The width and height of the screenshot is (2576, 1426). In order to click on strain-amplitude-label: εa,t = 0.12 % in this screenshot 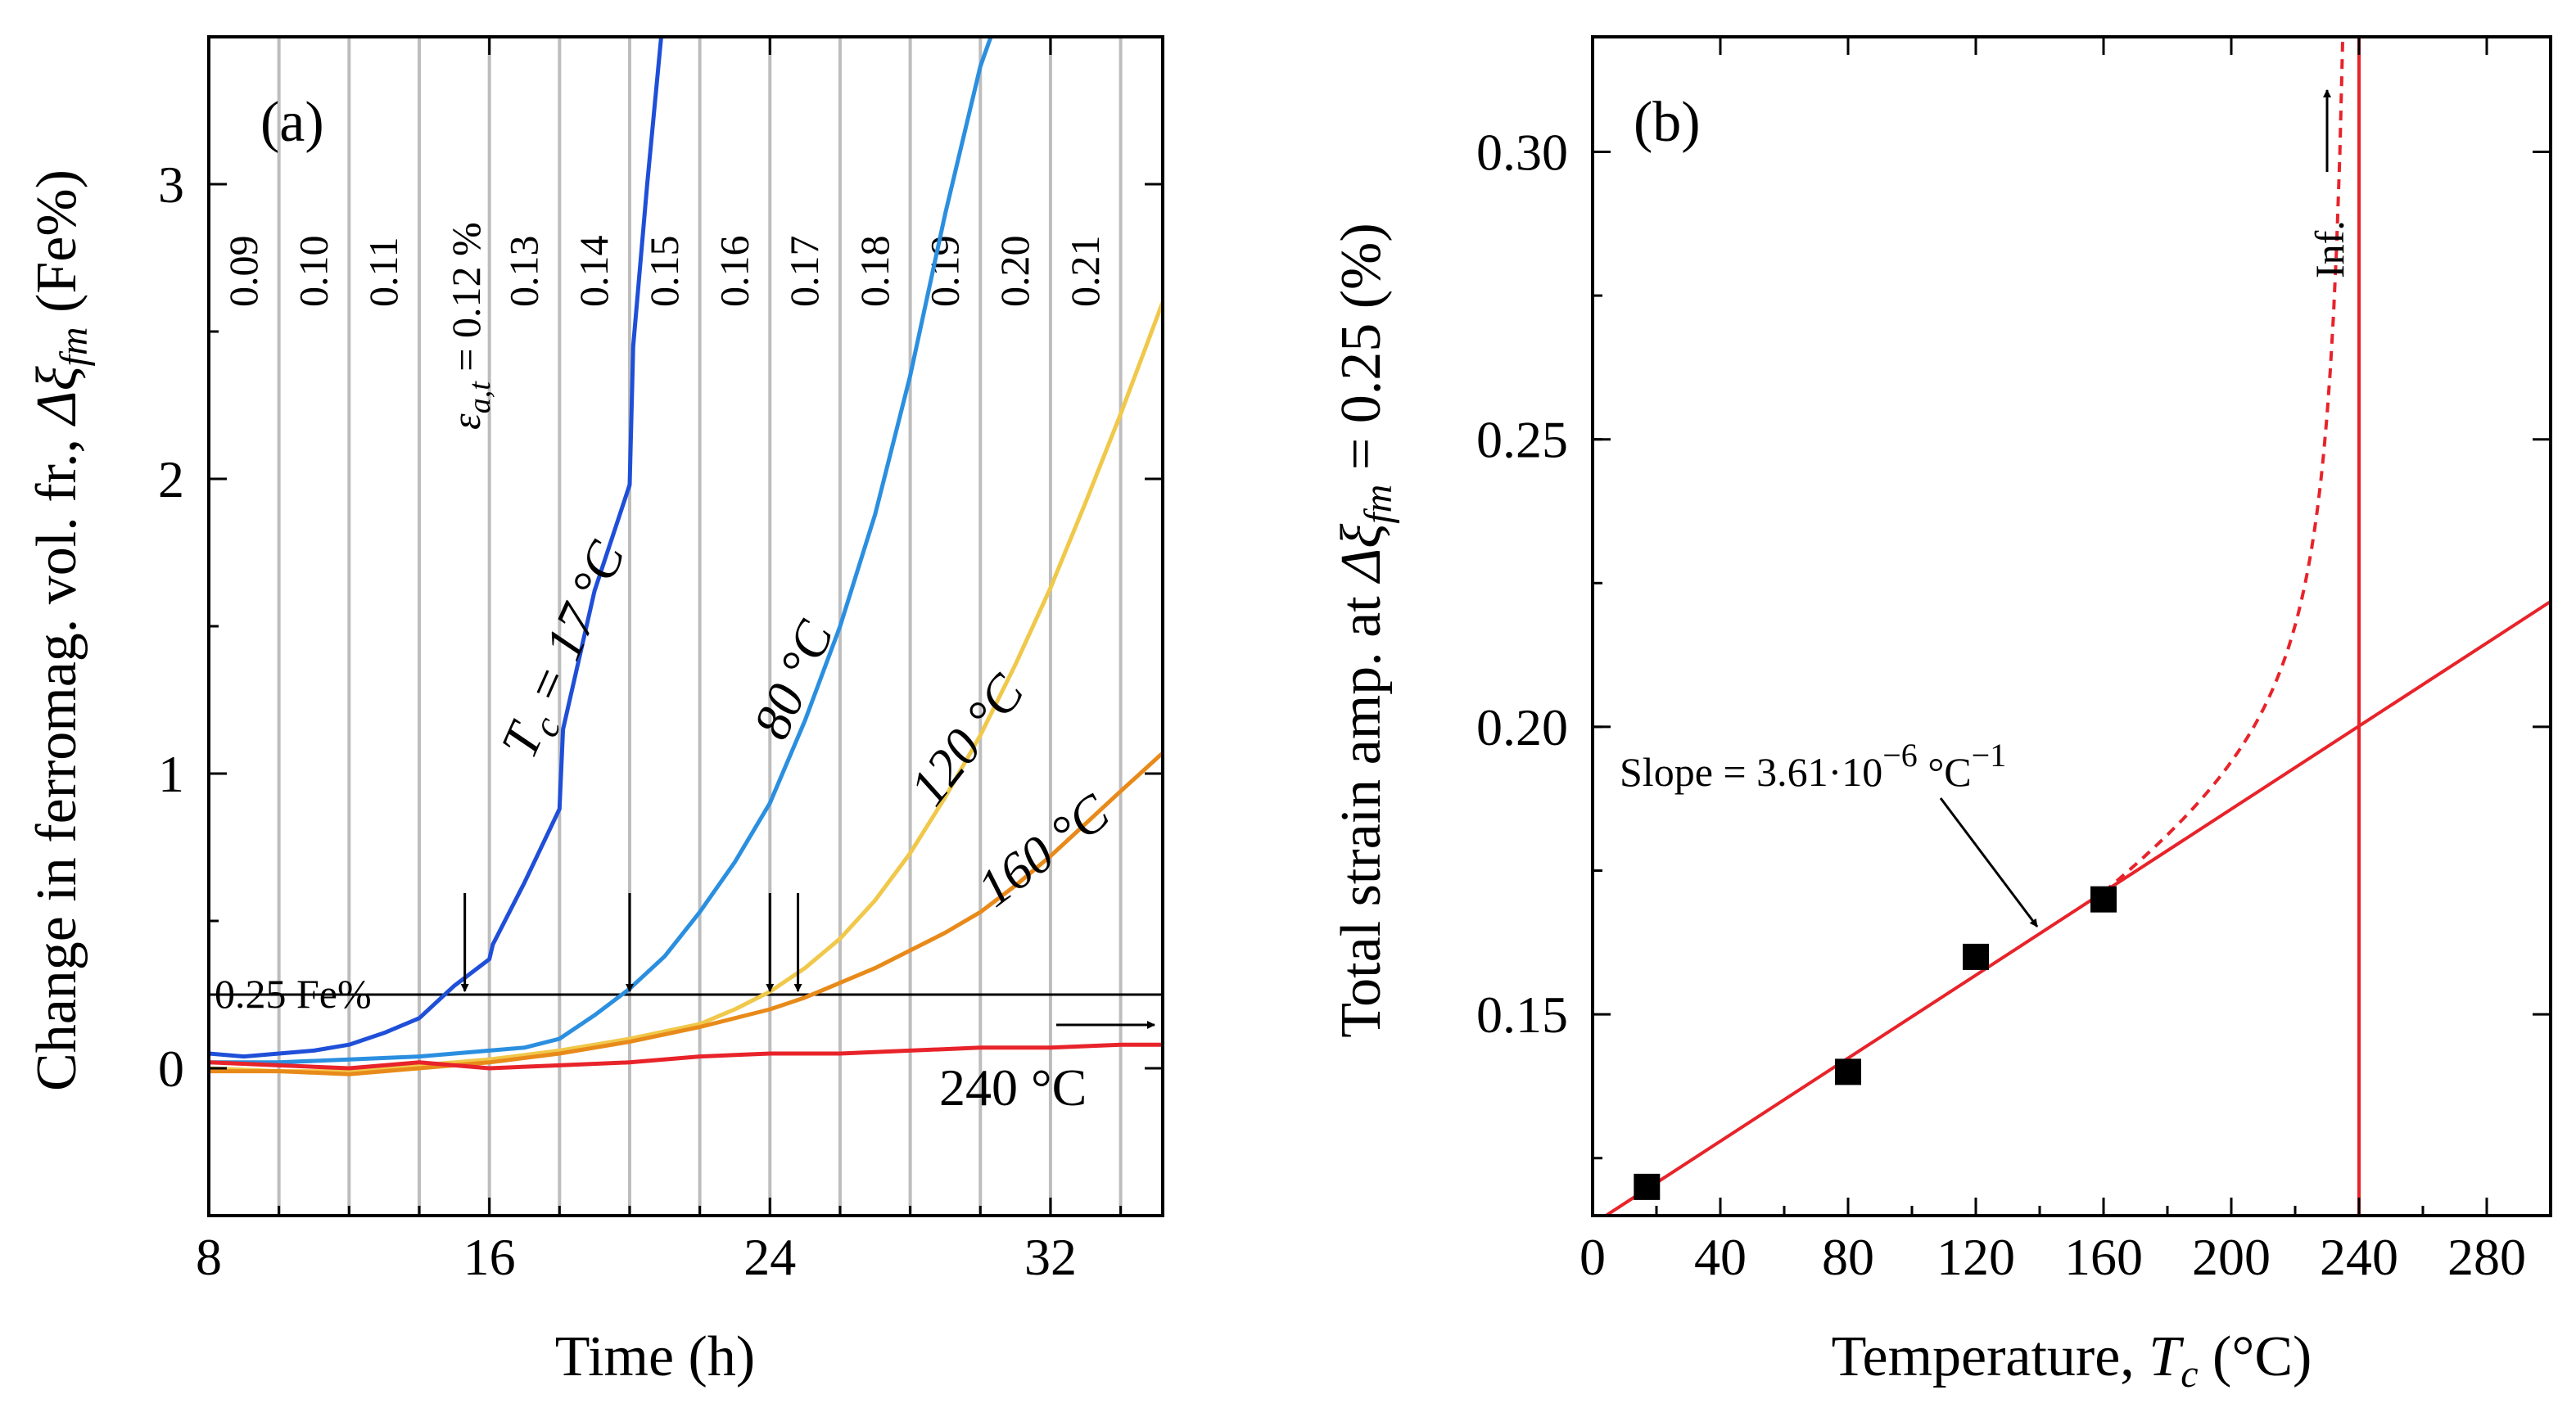, I will do `click(470, 326)`.